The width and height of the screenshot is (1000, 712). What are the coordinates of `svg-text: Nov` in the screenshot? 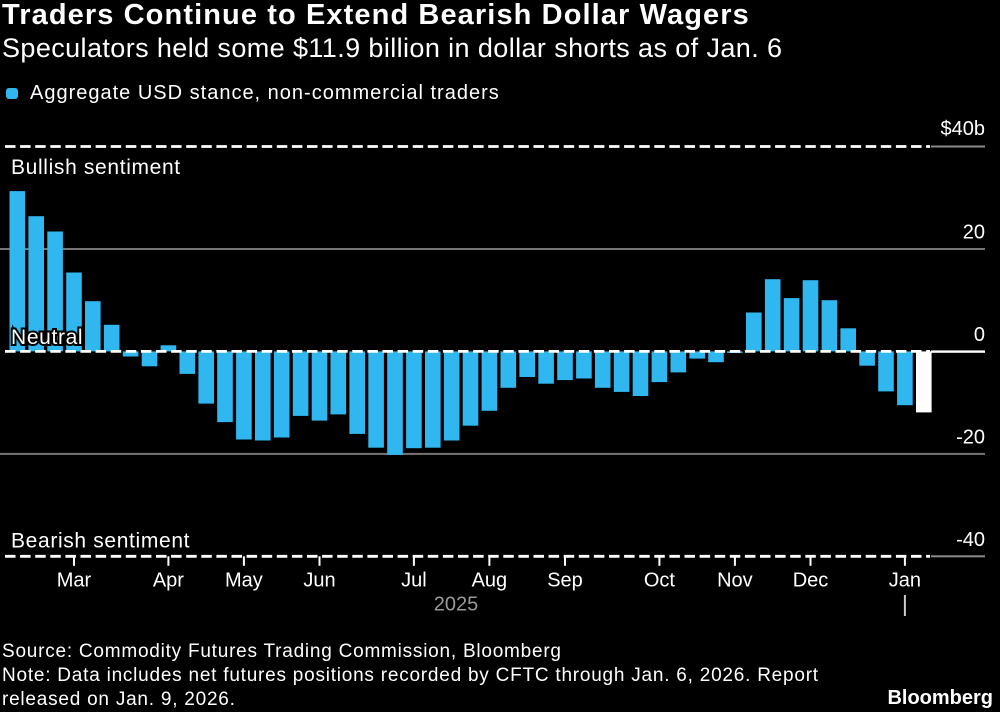 It's located at (735, 581).